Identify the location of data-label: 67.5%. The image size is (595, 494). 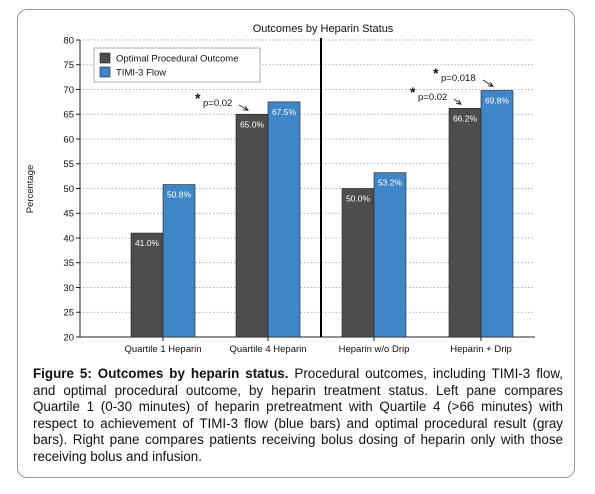
(284, 112).